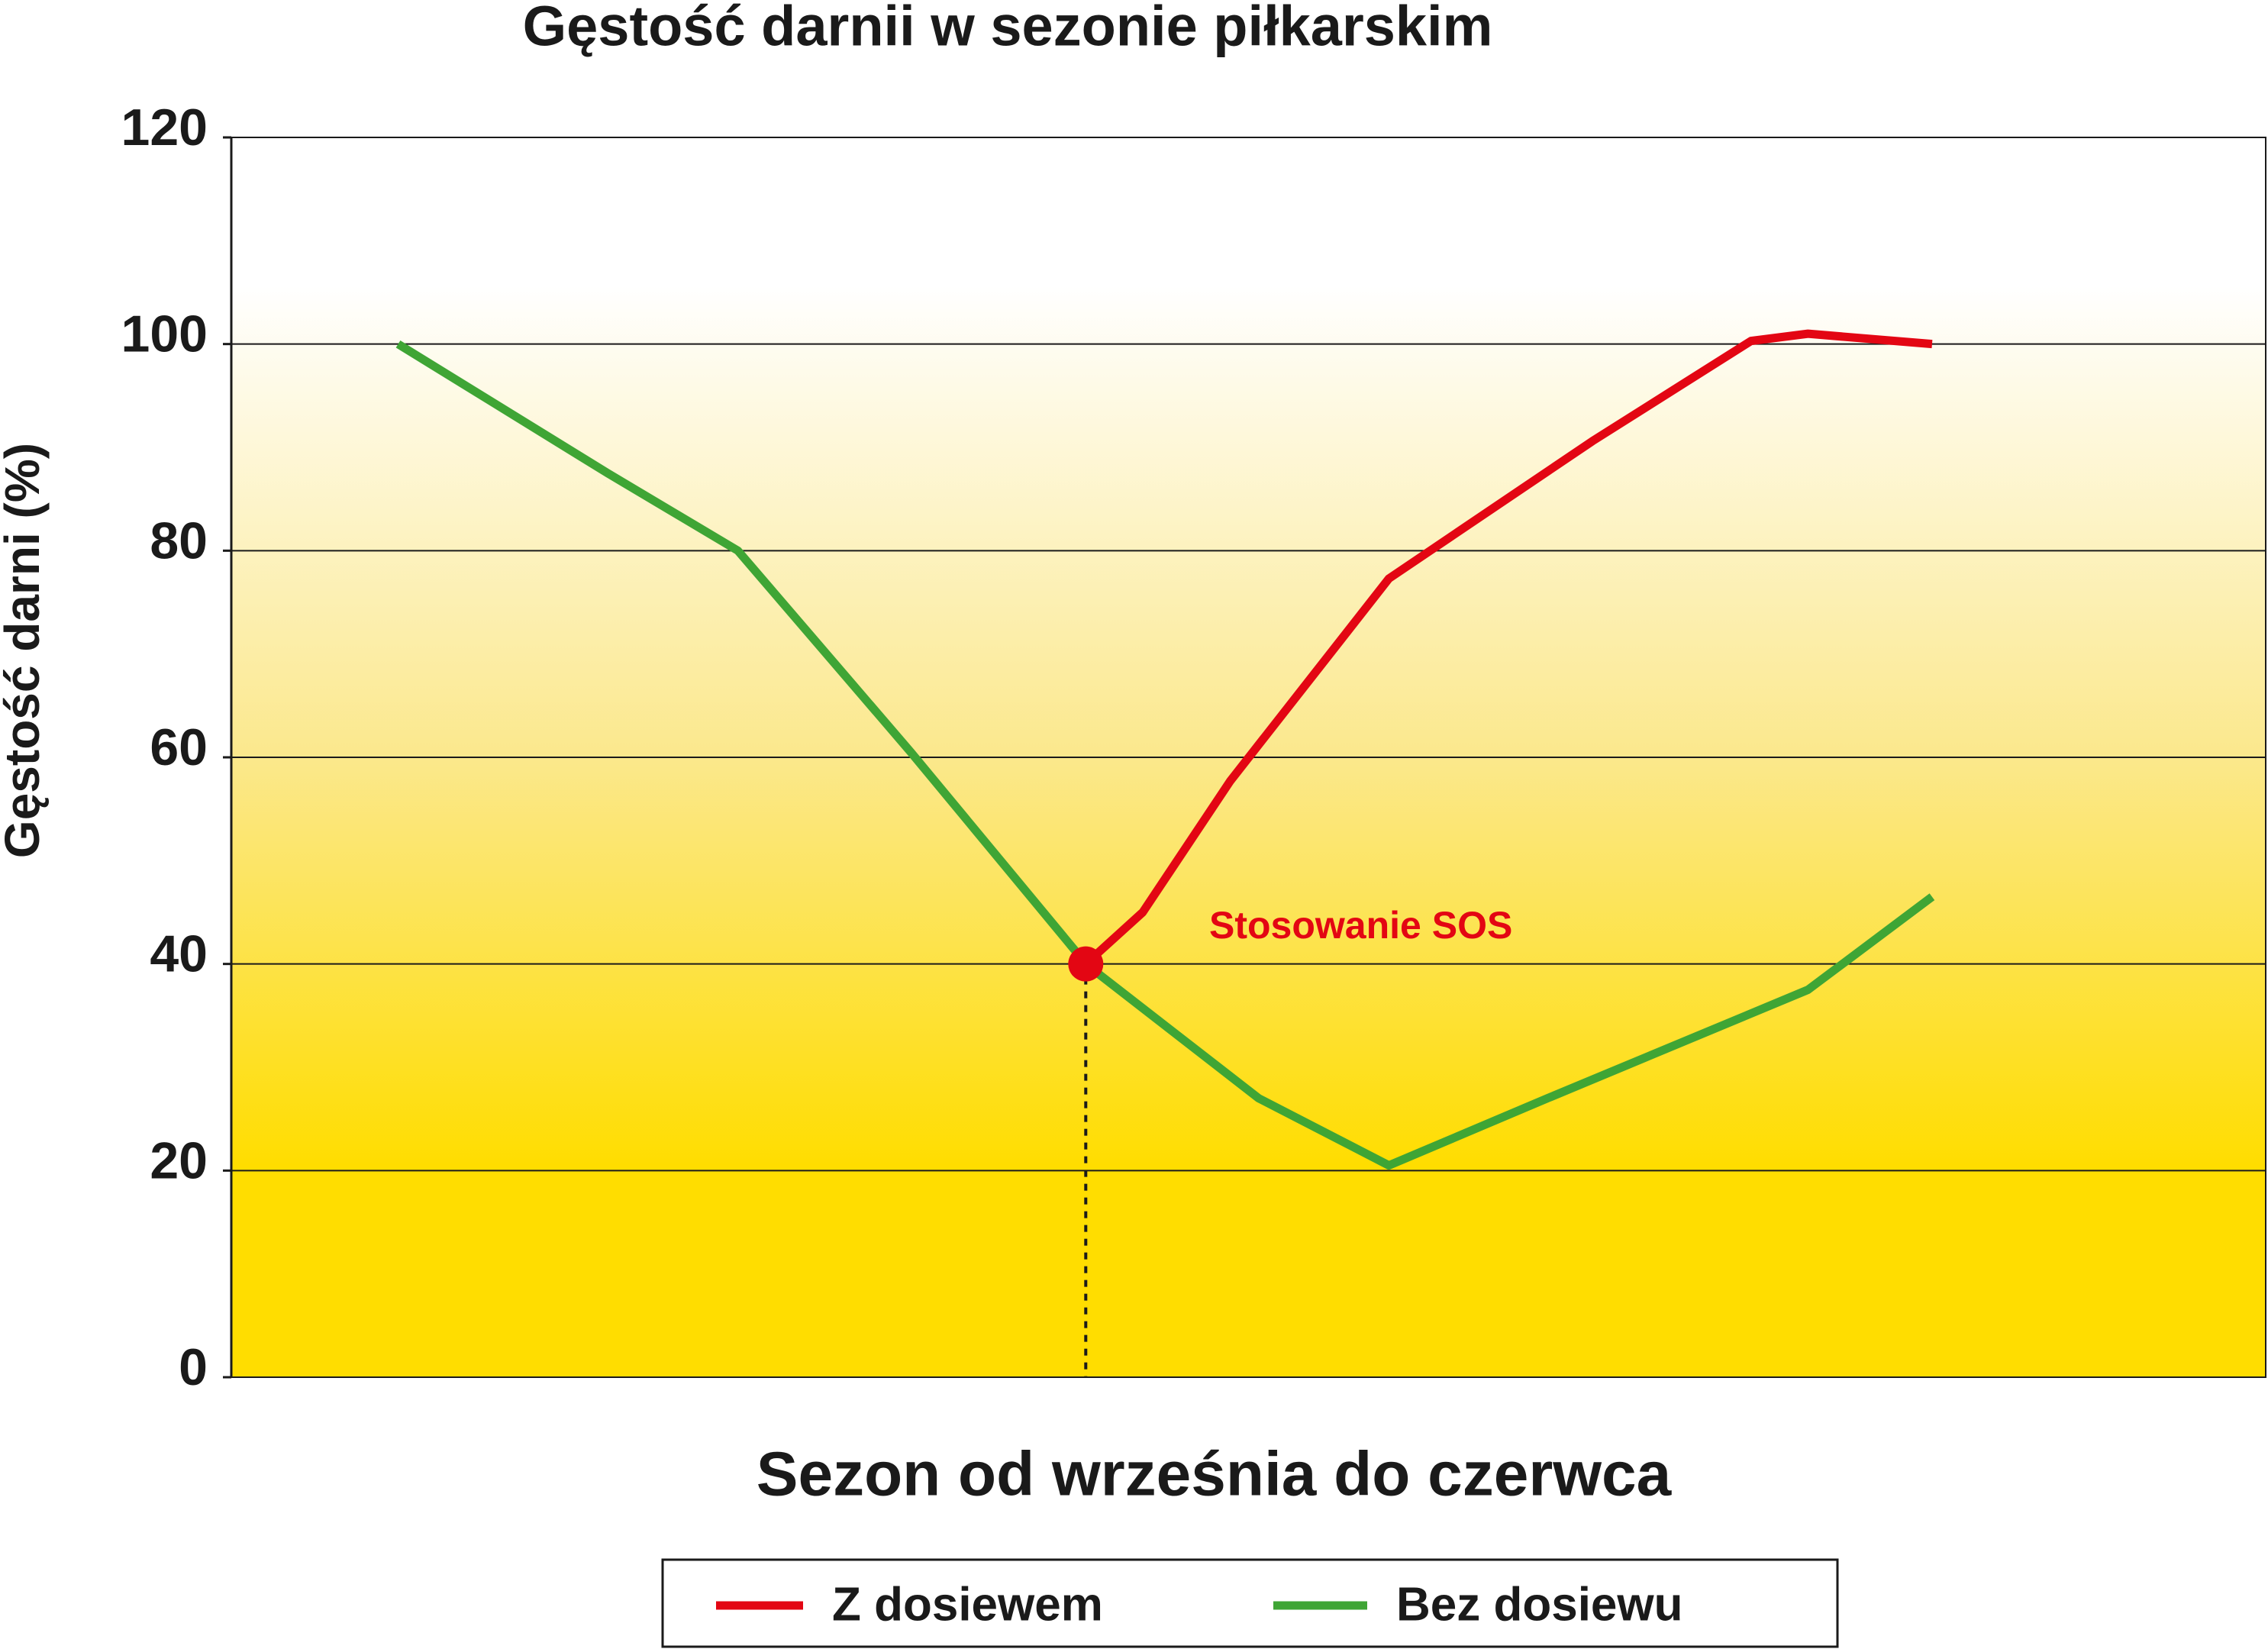 This screenshot has width=2268, height=1649. What do you see at coordinates (179, 1160) in the screenshot?
I see `y-tick-label: 20` at bounding box center [179, 1160].